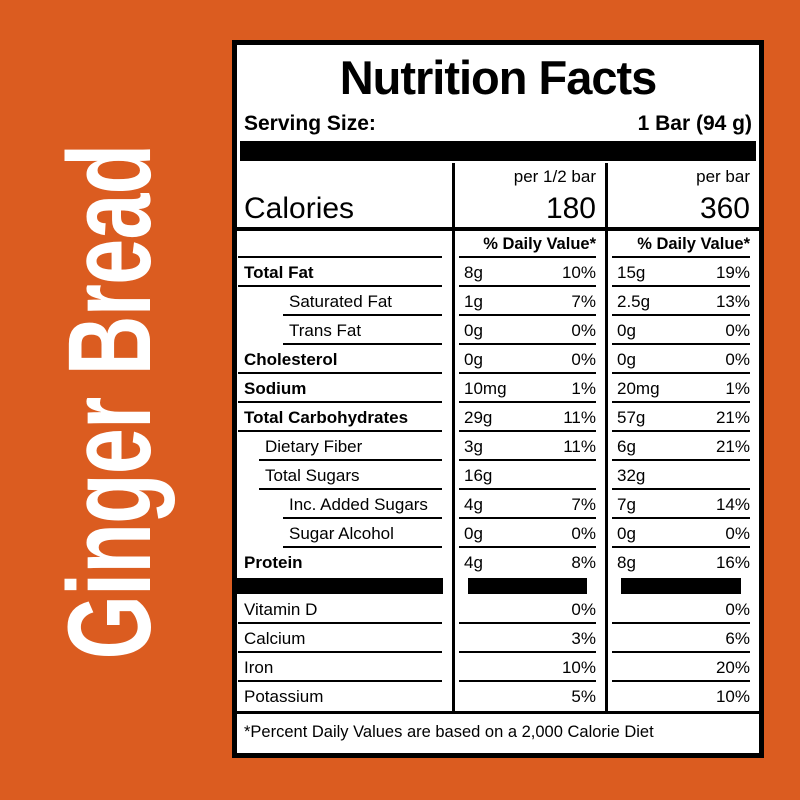 Image resolution: width=800 pixels, height=800 pixels. I want to click on nutrient-name: Dietary Fiber, so click(344, 446).